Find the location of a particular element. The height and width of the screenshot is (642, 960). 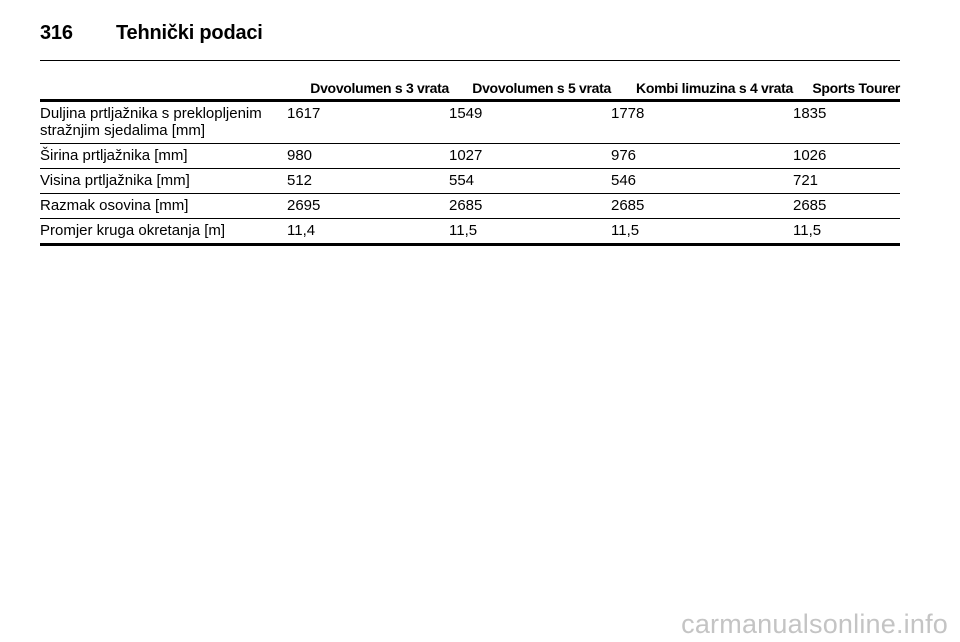

table-cell: 1026 is located at coordinates (846, 156).